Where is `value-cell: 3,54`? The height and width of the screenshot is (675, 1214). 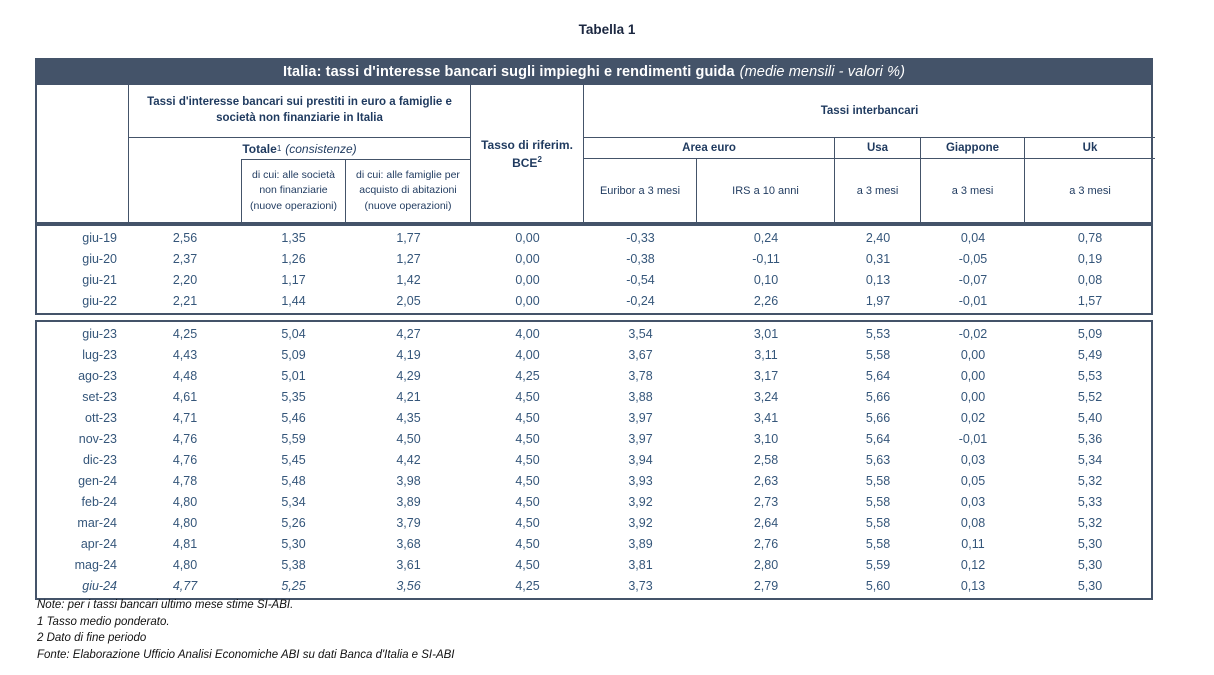 value-cell: 3,54 is located at coordinates (640, 333).